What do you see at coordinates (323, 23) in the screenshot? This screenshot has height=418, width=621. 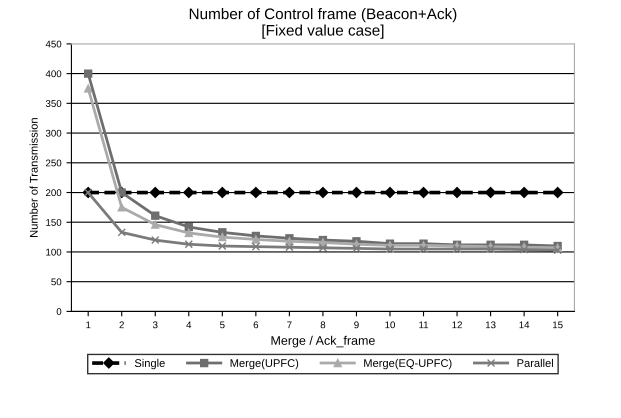 I see `chart-title: Number of Control frame (Beacon+Ack) [Fixed value case]` at bounding box center [323, 23].